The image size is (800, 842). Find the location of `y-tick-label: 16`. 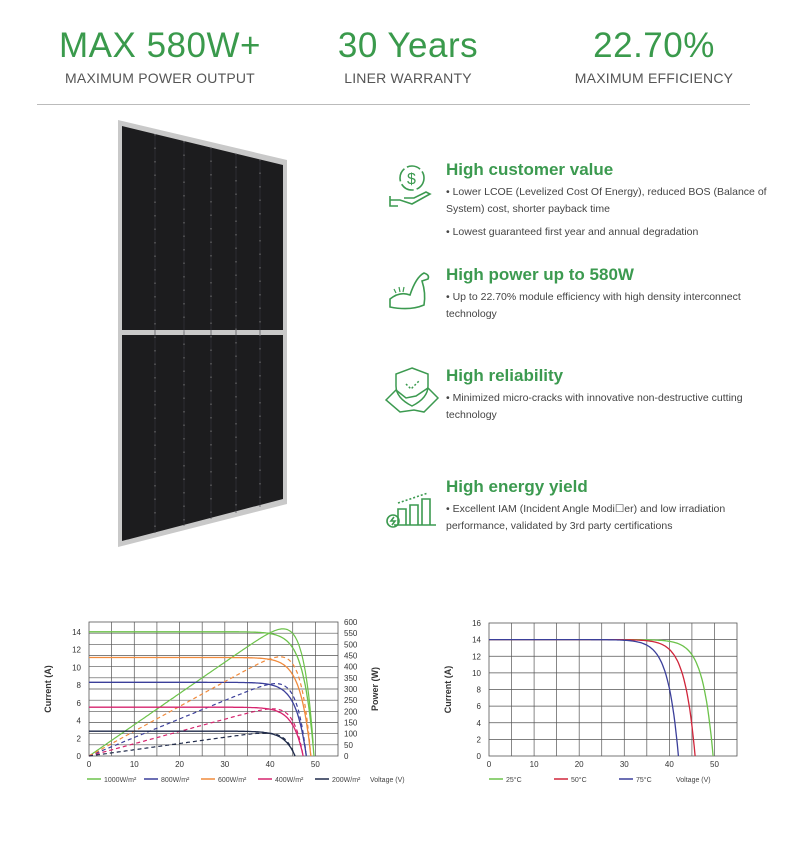

y-tick-label: 16 is located at coordinates (476, 623).